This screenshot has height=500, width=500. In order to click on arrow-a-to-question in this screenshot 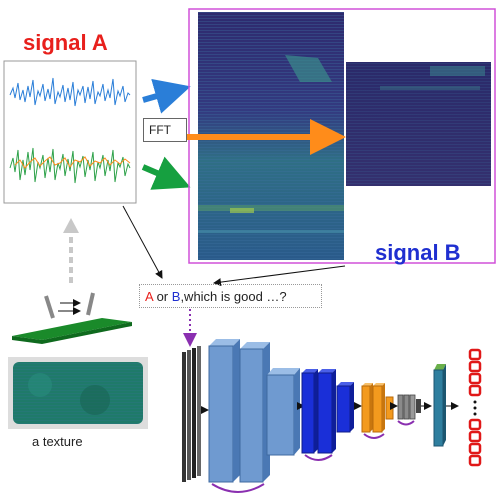, I will do `click(142, 242)`.